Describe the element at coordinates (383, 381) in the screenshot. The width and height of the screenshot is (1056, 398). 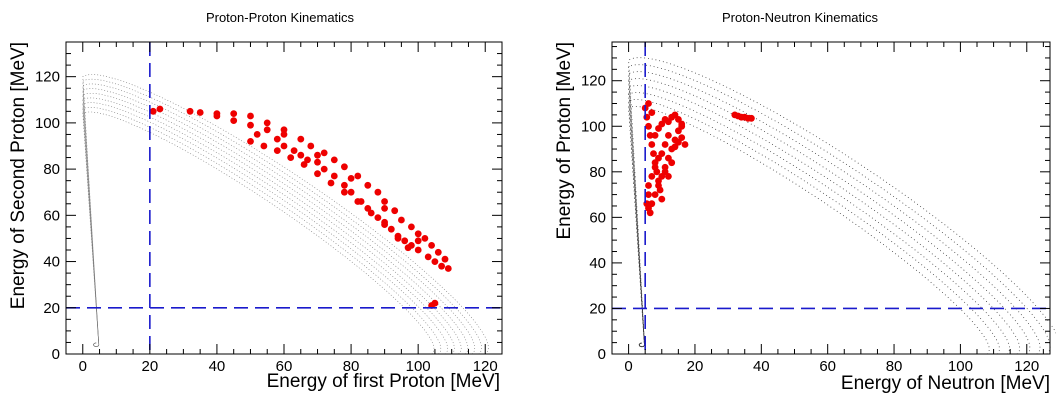
I see `x-axis-label: Energy of first Proton [MeV]` at that location.